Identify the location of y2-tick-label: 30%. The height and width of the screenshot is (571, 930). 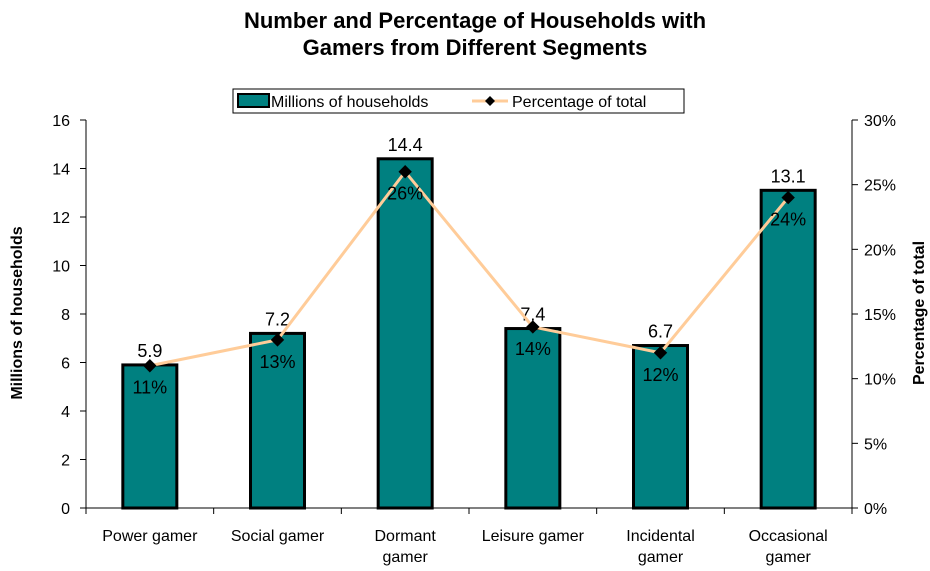
(880, 121).